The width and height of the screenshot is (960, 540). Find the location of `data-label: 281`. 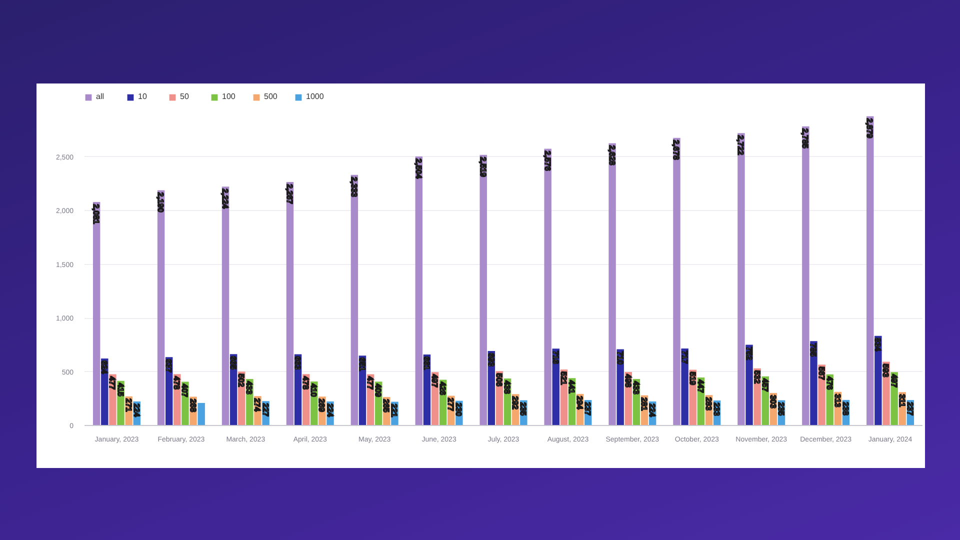

data-label: 281 is located at coordinates (644, 404).